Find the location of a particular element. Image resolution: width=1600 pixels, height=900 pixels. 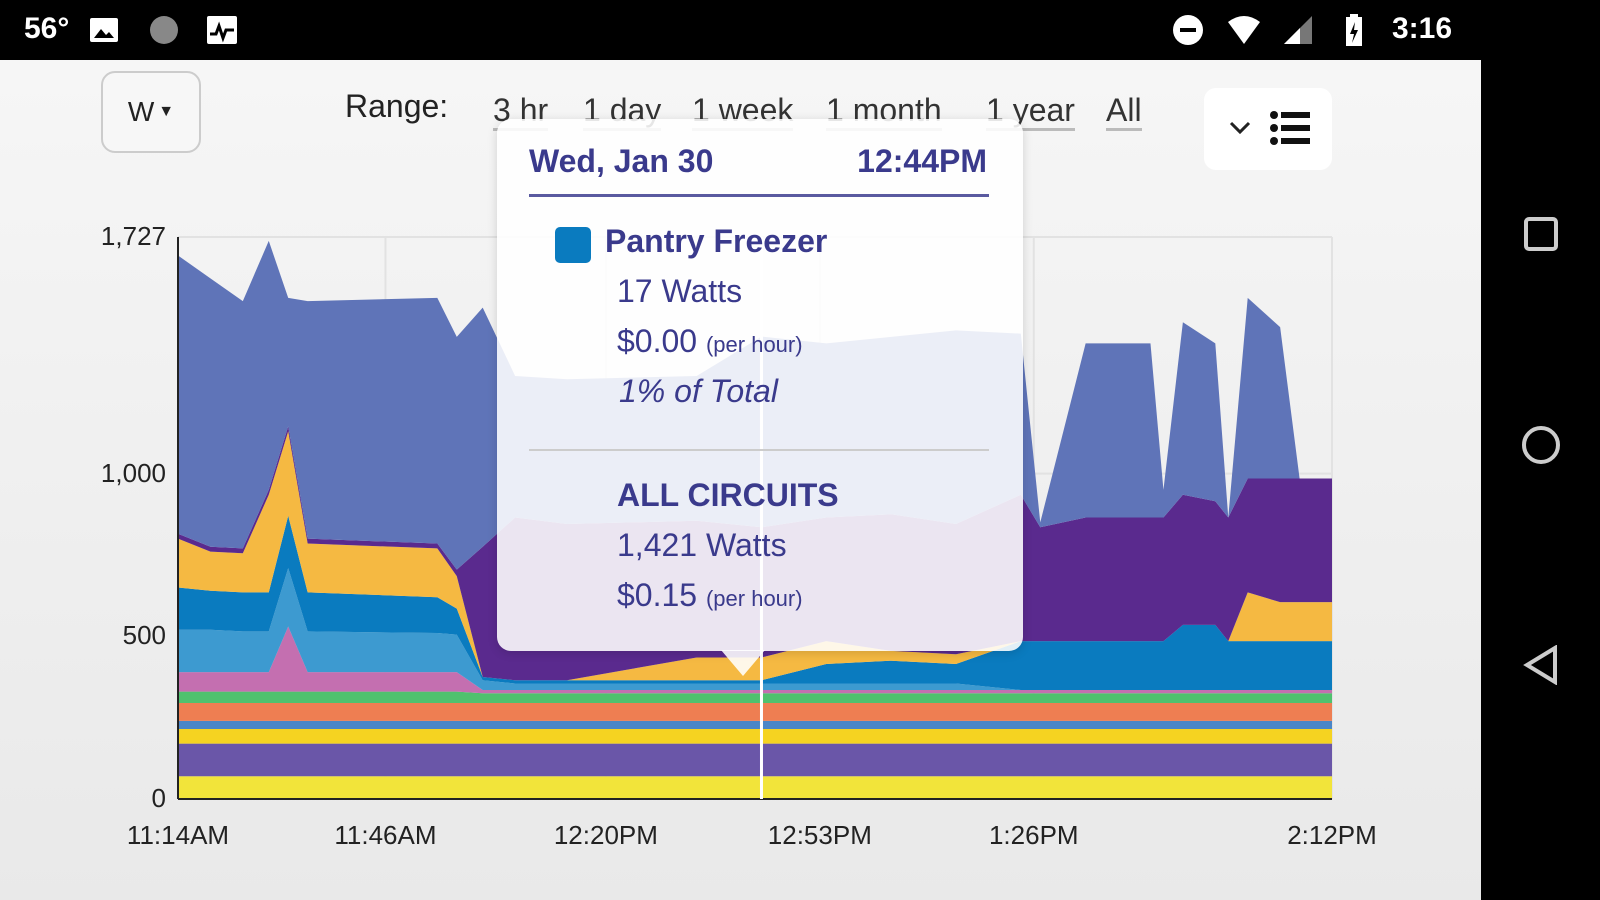

legend-toggle is located at coordinates (1268, 129).